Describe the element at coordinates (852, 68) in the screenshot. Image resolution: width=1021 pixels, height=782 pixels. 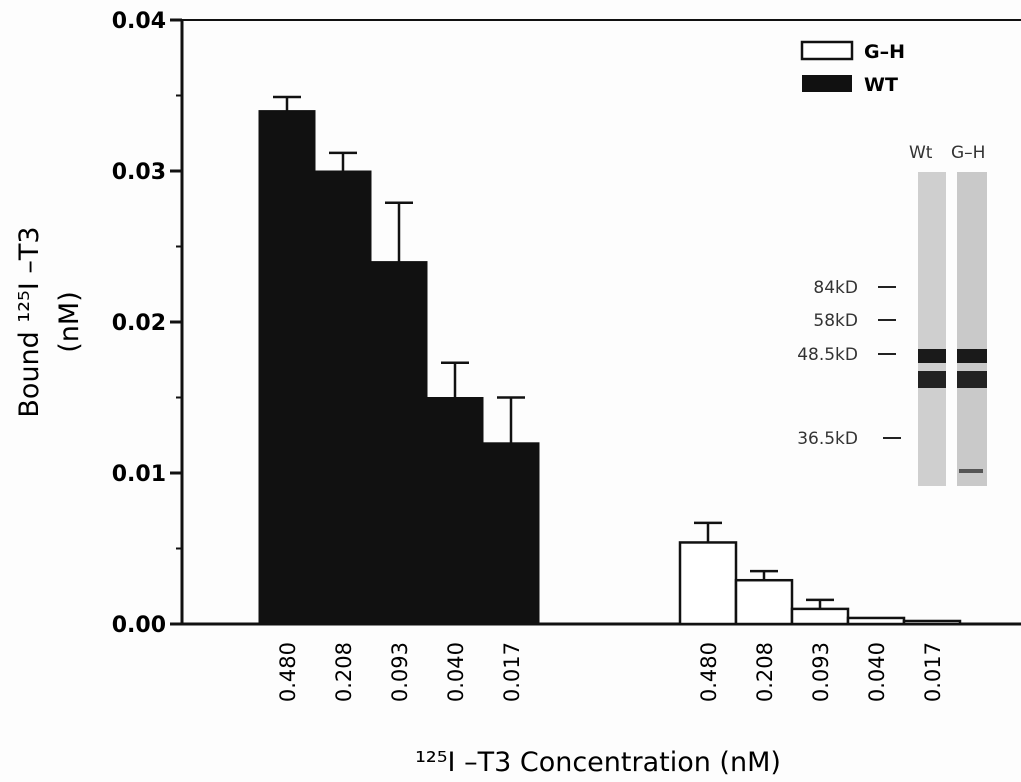
I see `legend: G–H WT` at that location.